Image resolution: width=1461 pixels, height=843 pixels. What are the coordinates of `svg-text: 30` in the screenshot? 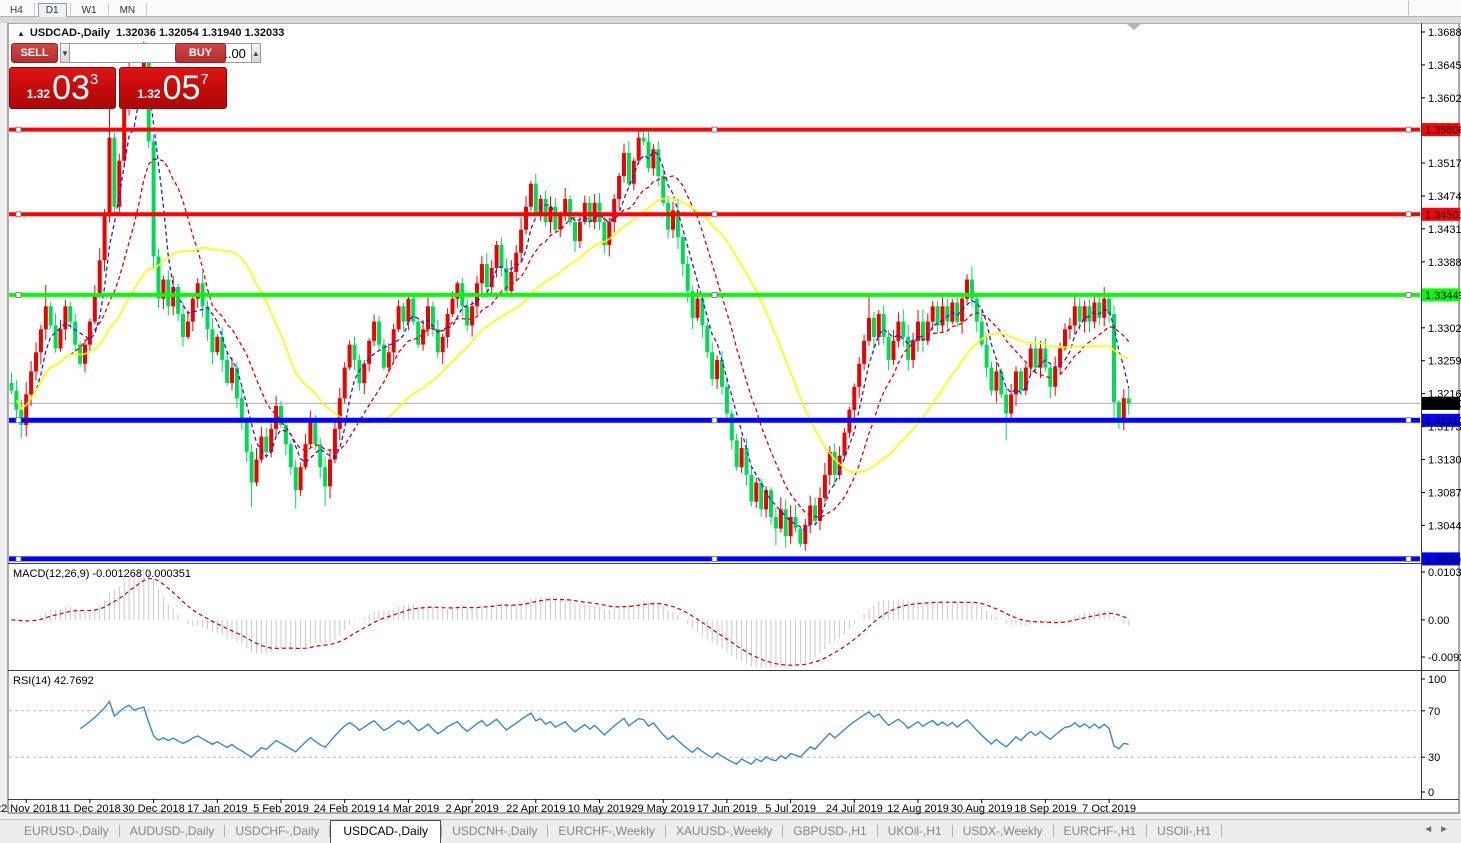 It's located at (1434, 758).